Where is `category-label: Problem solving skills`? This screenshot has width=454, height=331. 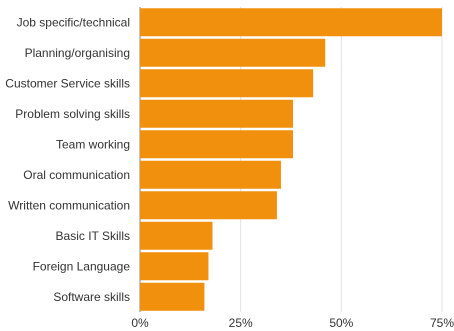
category-label: Problem solving skills is located at coordinates (72, 114).